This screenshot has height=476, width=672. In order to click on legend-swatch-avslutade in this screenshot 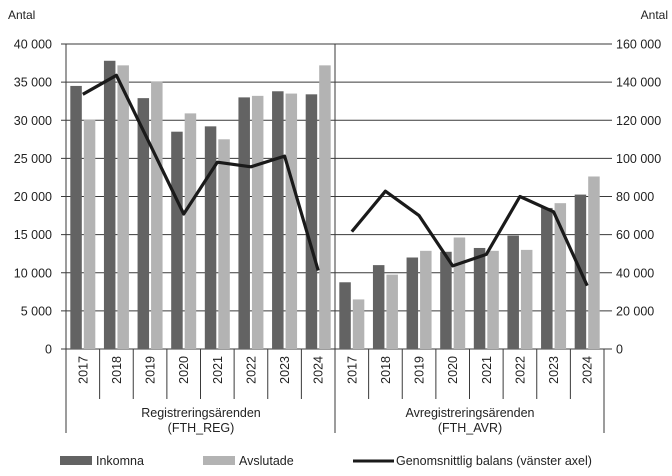, I will do `click(219, 460)`.